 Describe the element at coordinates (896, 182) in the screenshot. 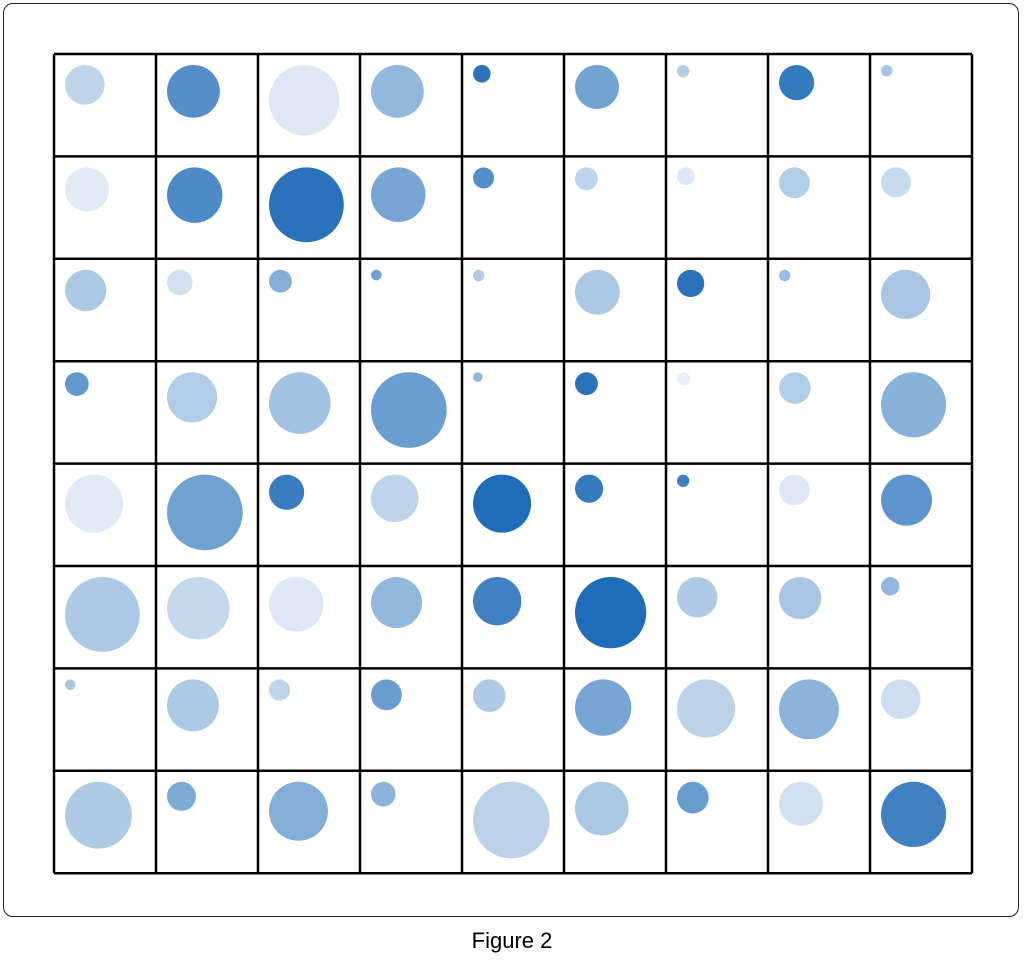

I see `bubble-r2-c9` at that location.